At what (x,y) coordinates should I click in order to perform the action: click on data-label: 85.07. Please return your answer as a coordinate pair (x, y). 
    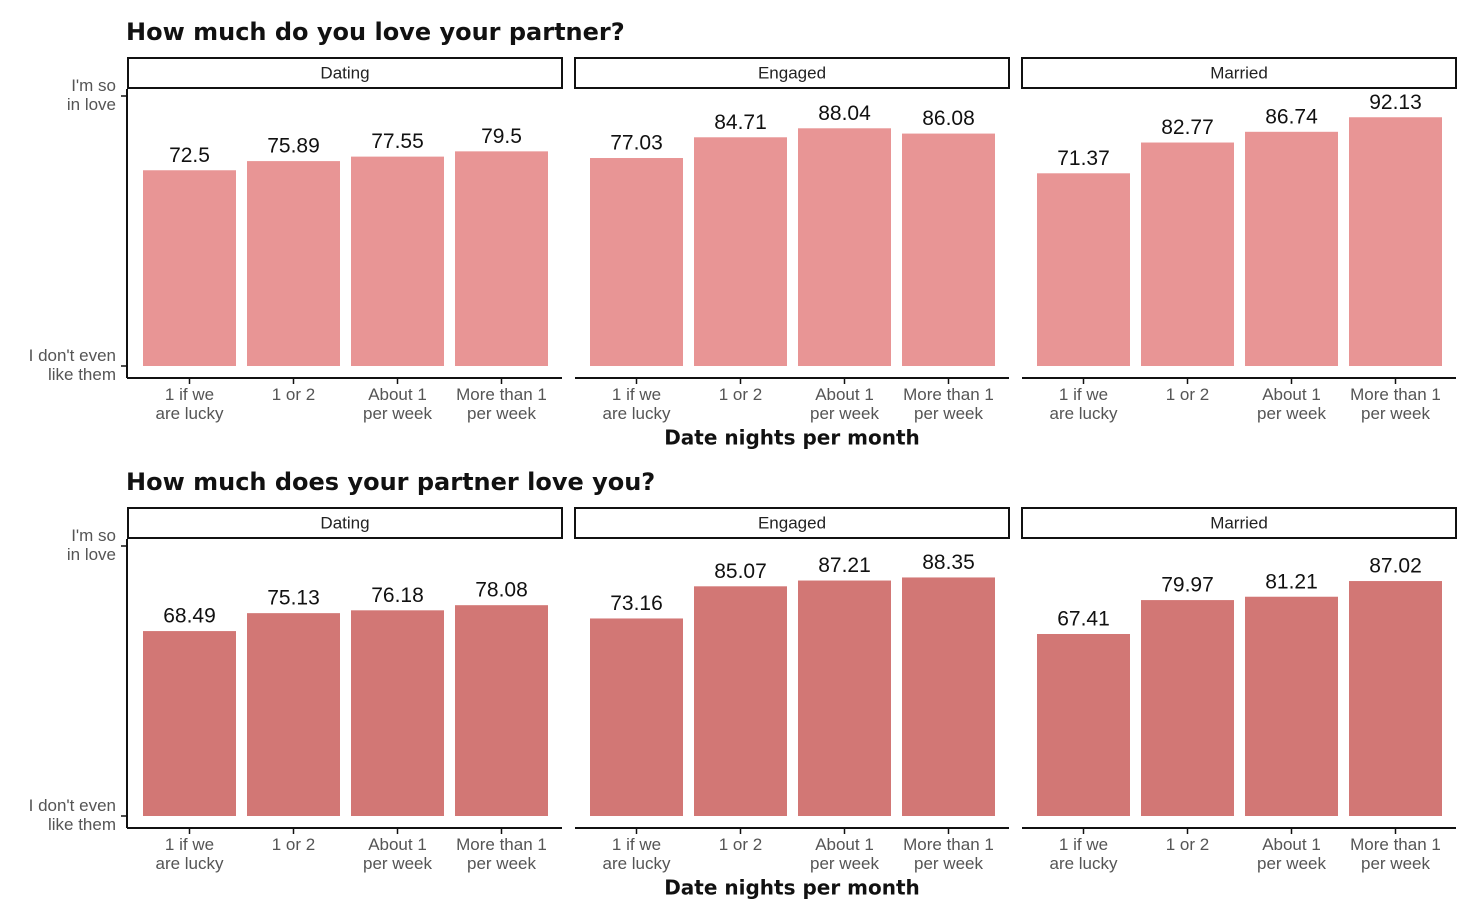
    Looking at the image, I should click on (740, 571).